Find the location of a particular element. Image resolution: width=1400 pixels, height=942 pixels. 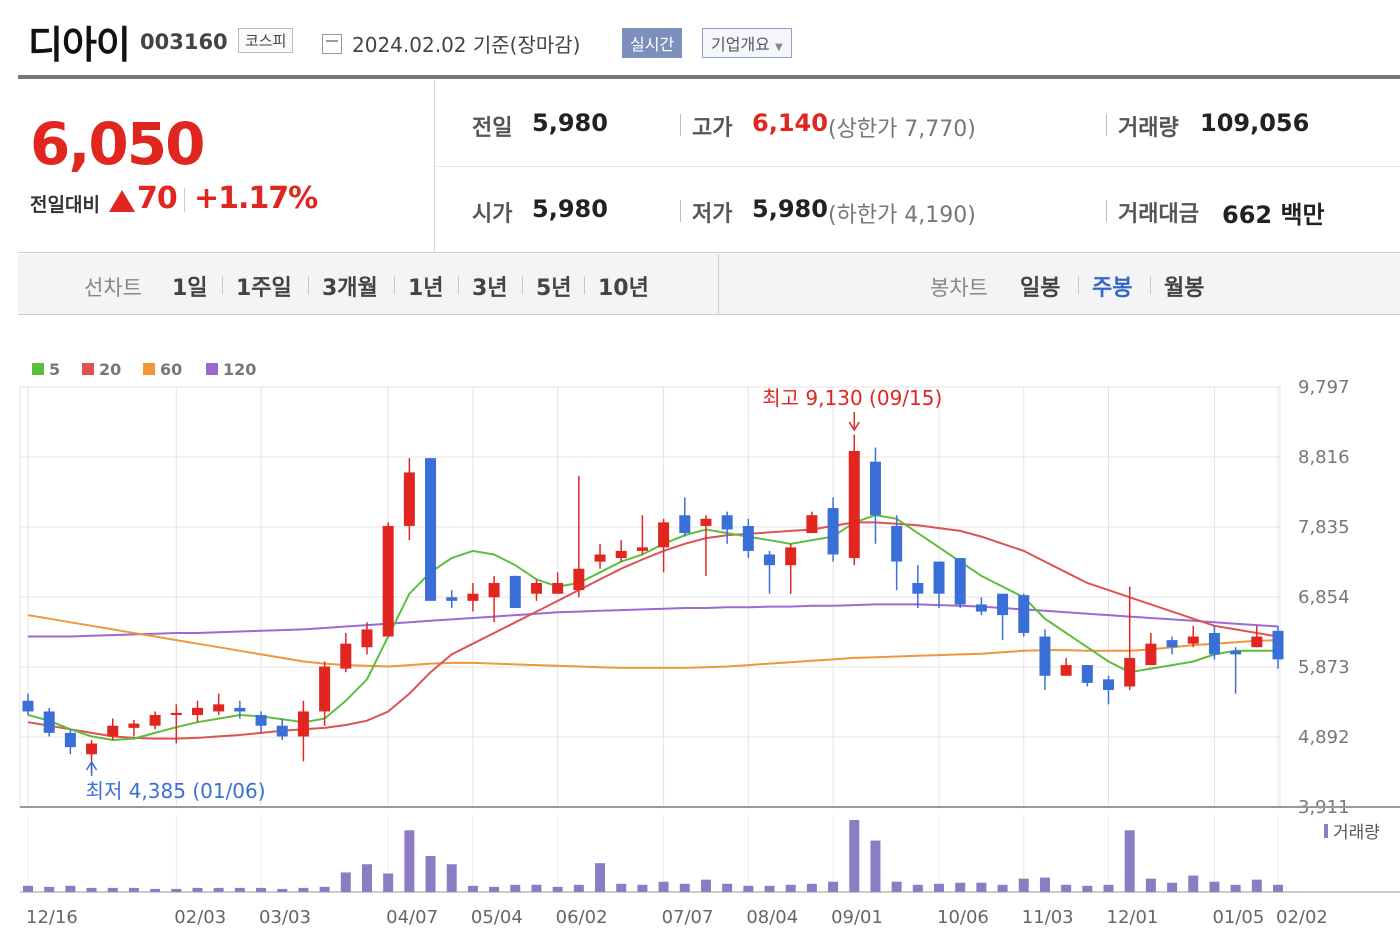

company-overview-dropdown: 기업개요 ▼ is located at coordinates (747, 43).